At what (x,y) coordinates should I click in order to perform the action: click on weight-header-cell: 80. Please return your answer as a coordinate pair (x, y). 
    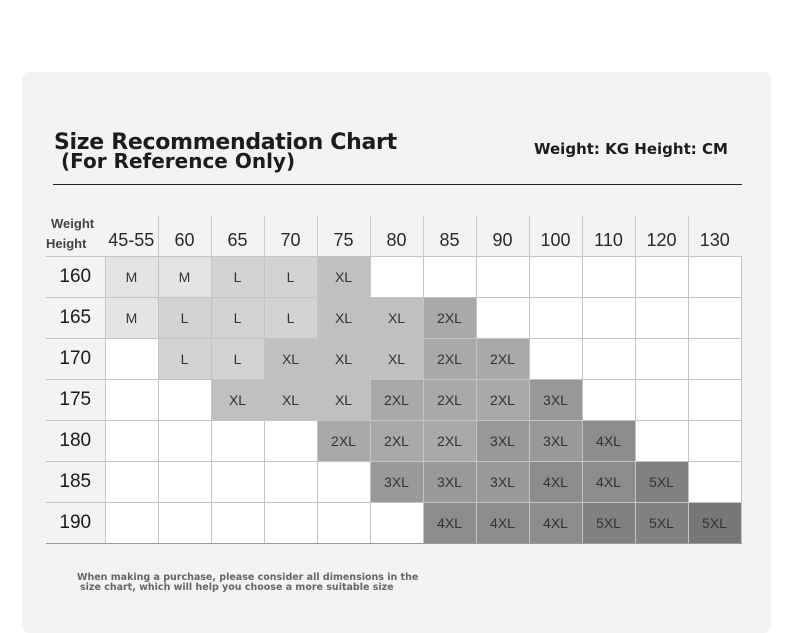
    Looking at the image, I should click on (396, 236).